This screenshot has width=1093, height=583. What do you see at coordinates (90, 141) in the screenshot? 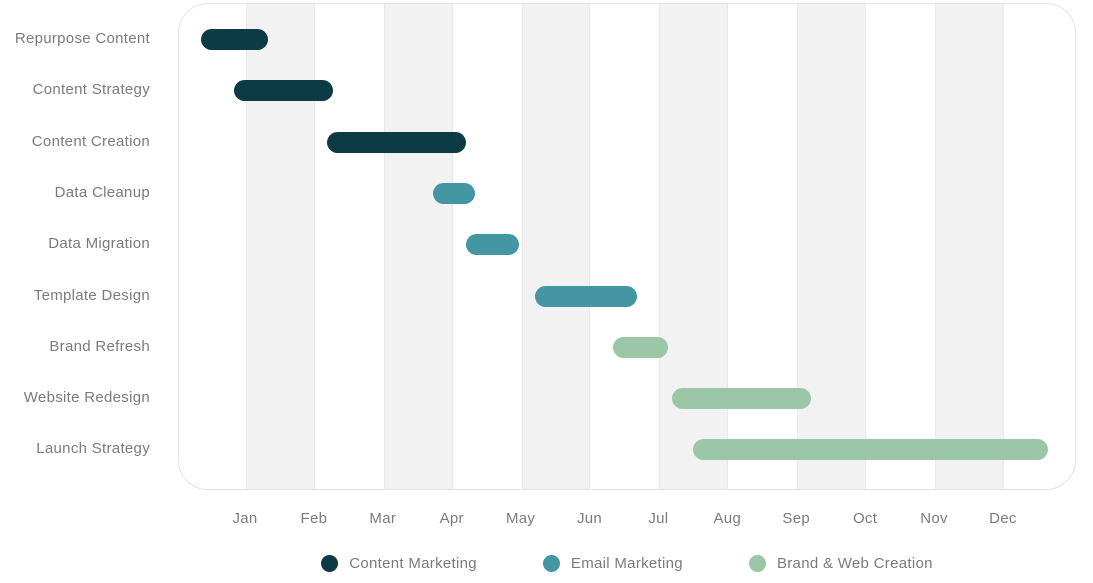
I see `task-label-content-creation: Content Creation` at bounding box center [90, 141].